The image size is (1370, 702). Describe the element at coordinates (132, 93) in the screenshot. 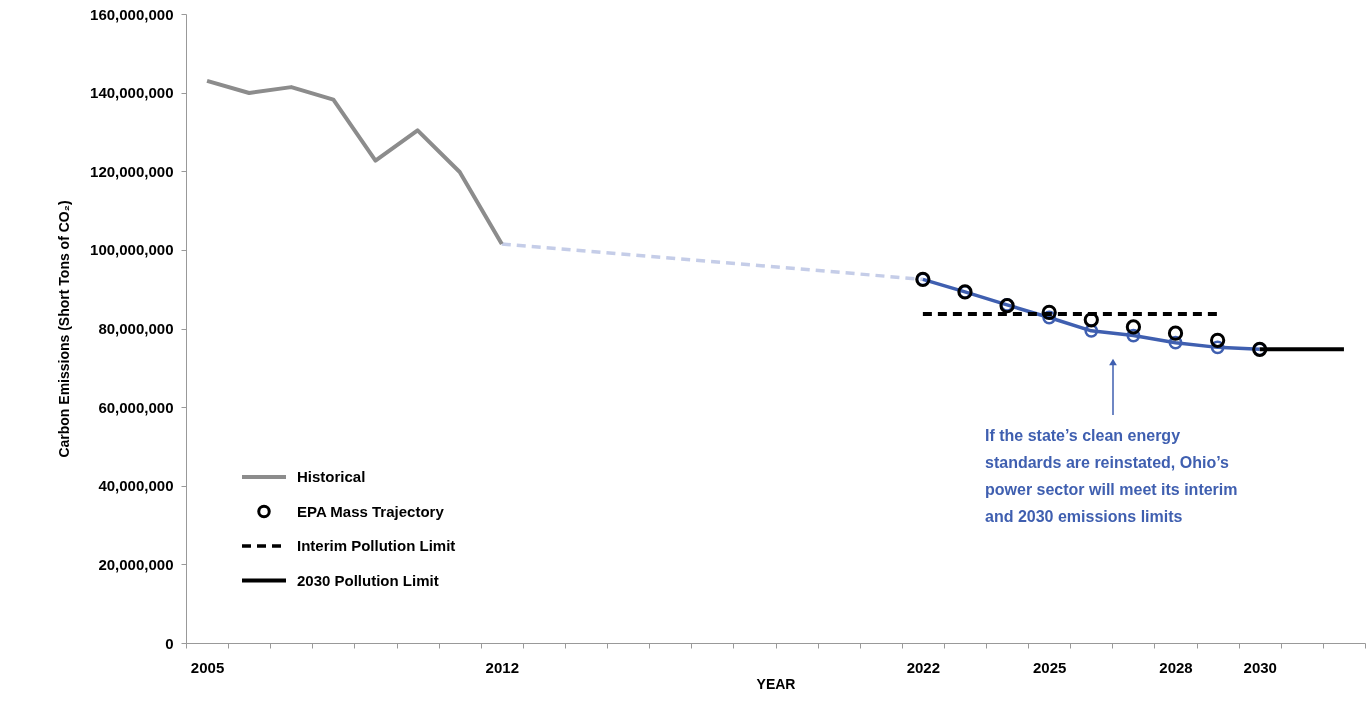

I see `y-tick-label: 140,000,000` at that location.